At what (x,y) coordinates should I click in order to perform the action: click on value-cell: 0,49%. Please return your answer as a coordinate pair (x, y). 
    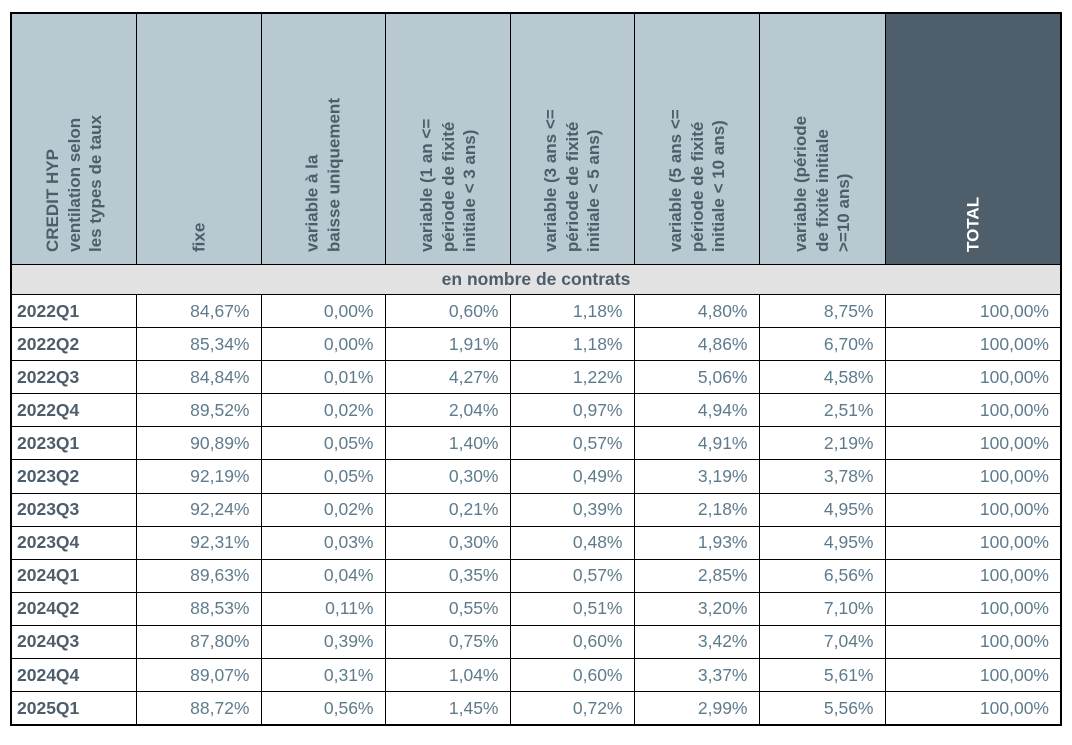
    Looking at the image, I should click on (572, 476).